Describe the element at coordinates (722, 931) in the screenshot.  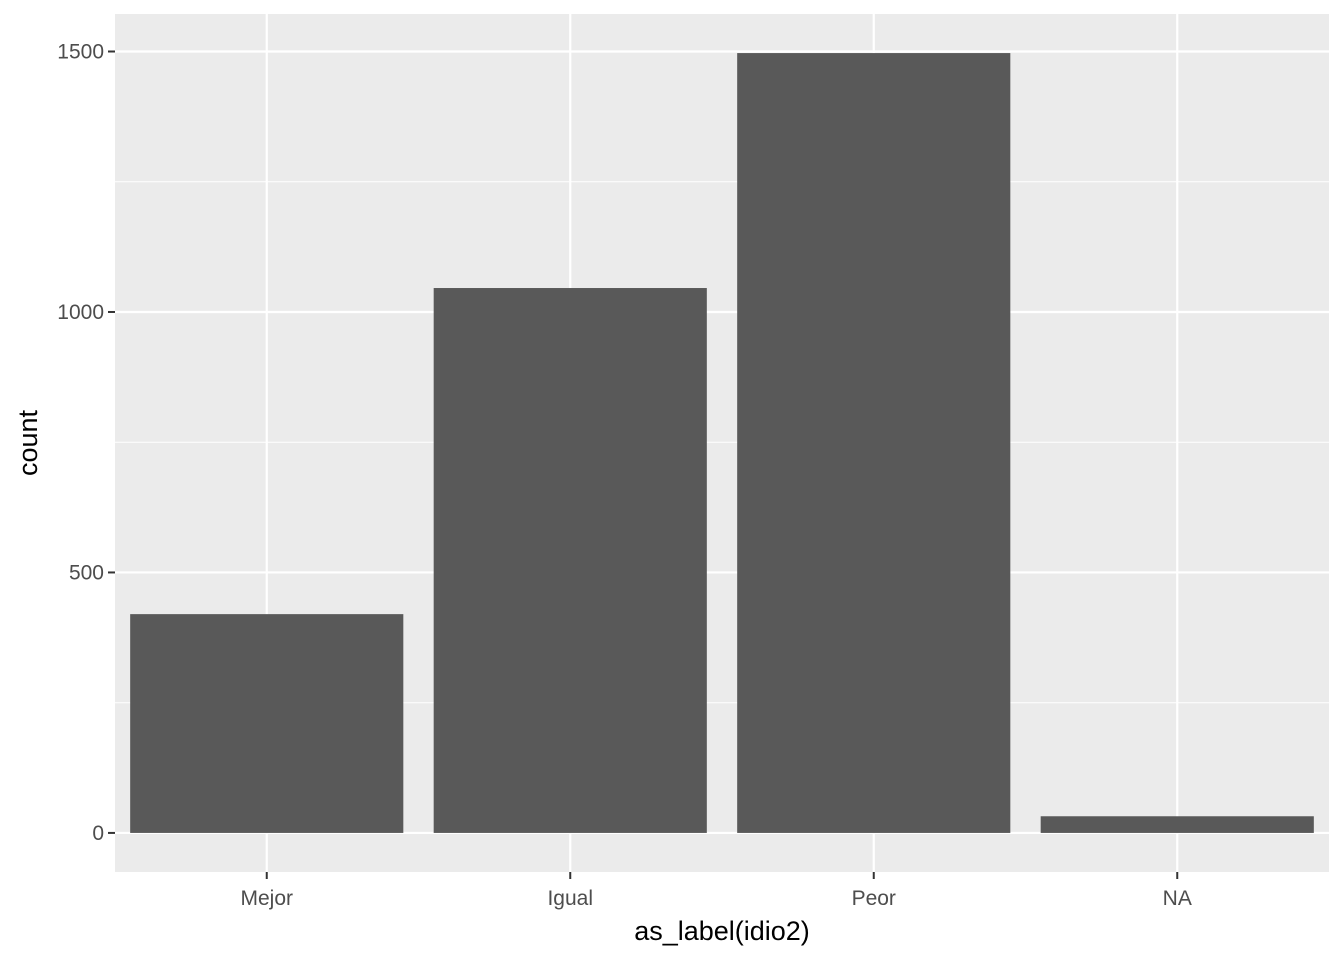
I see `x-axis-title: as_label(idio2)` at that location.